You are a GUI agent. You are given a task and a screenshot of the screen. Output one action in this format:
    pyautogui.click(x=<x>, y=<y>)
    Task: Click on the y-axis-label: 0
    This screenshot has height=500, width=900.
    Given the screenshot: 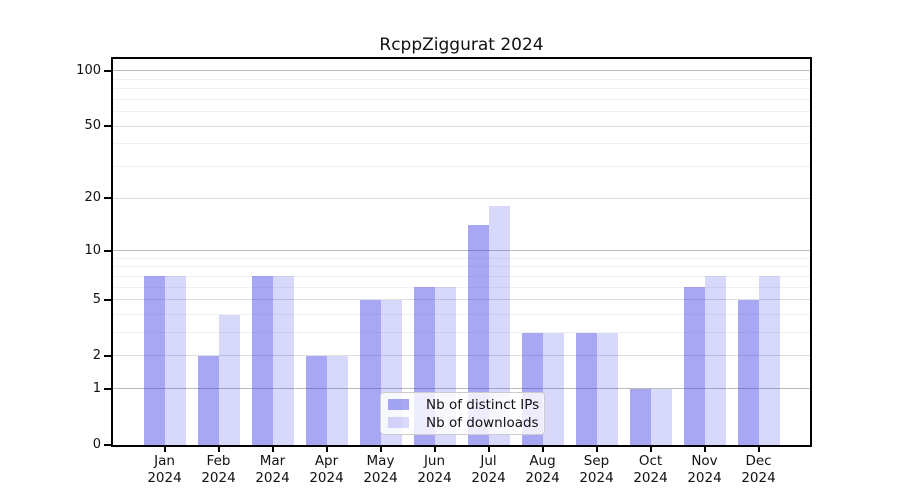 What is the action you would take?
    pyautogui.click(x=96, y=444)
    